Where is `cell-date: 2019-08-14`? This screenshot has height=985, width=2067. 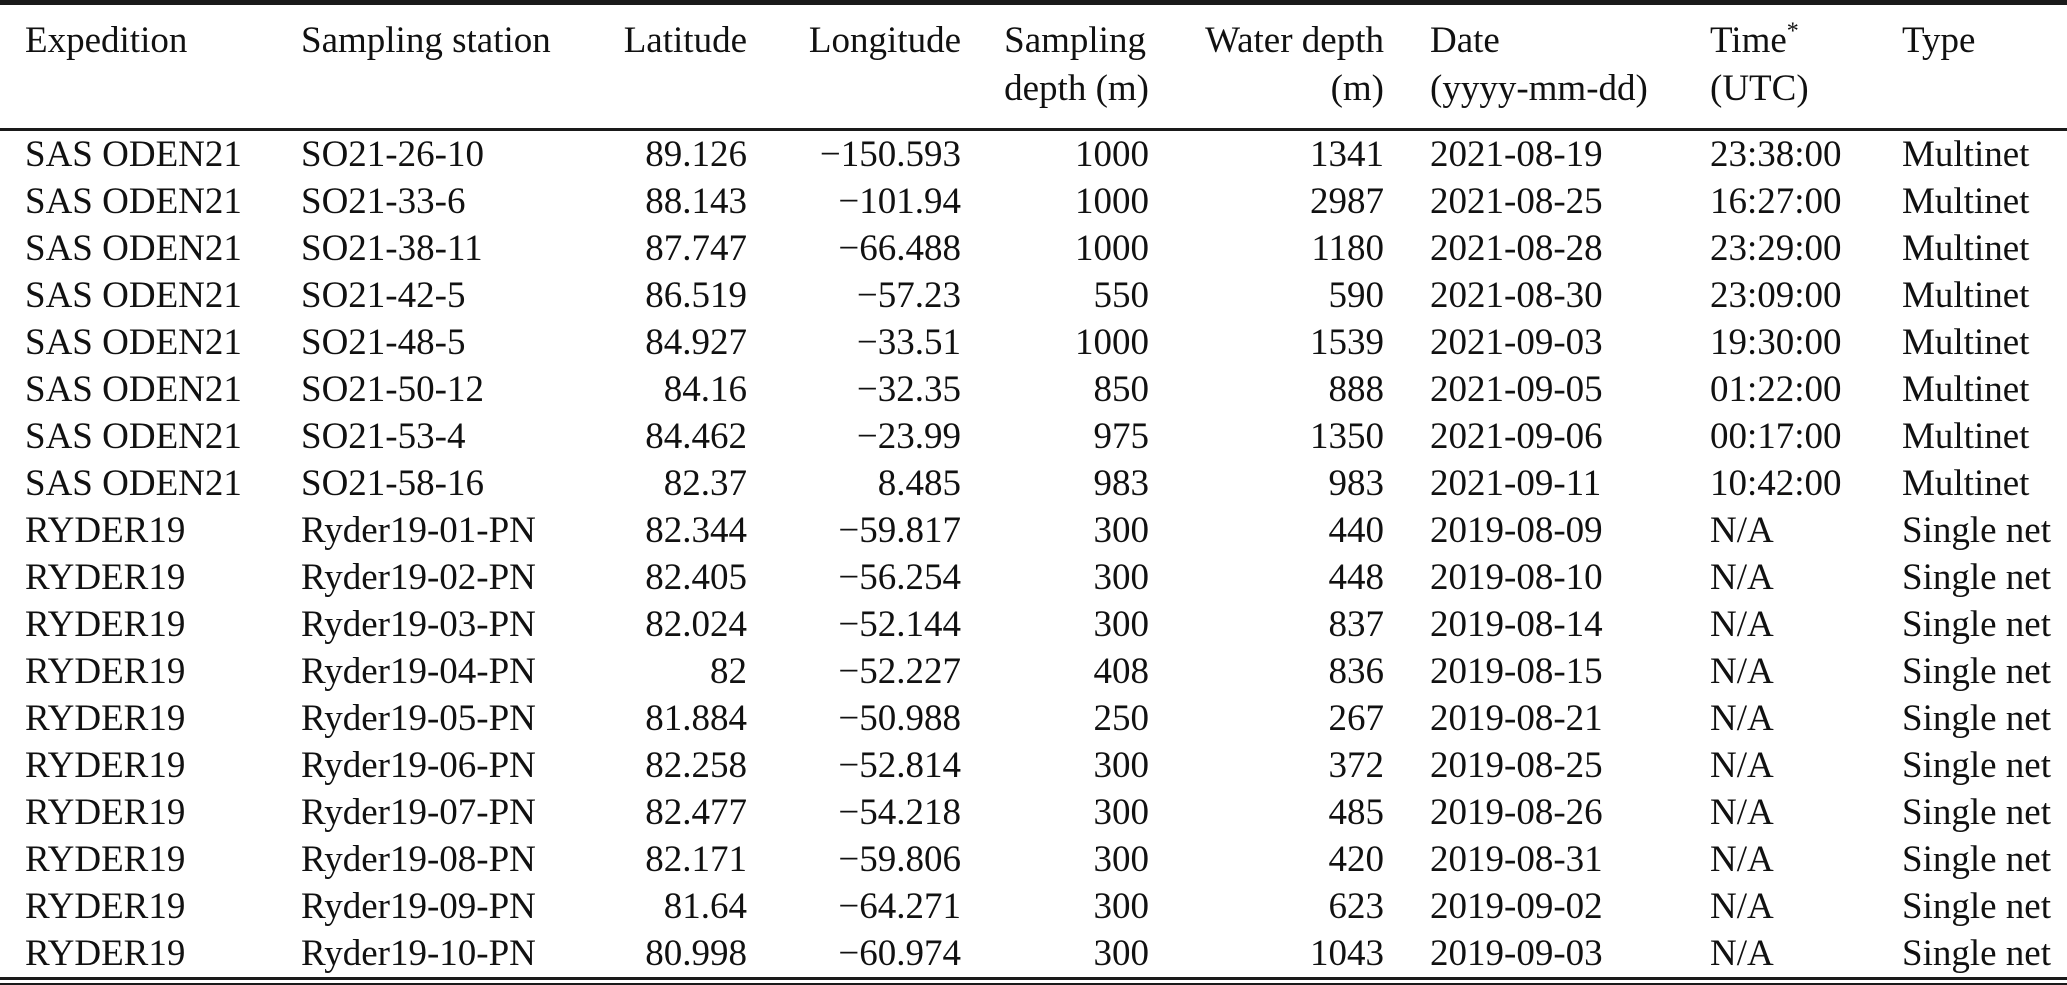
cell-date: 2019-08-14 is located at coordinates (1516, 624).